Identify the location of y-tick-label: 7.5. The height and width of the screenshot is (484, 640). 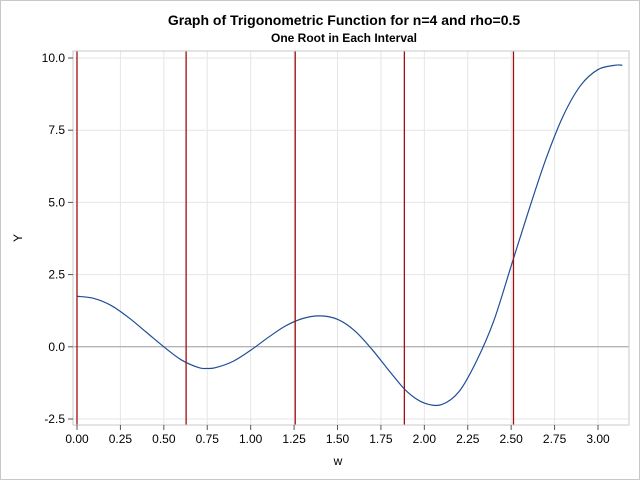
(56, 130).